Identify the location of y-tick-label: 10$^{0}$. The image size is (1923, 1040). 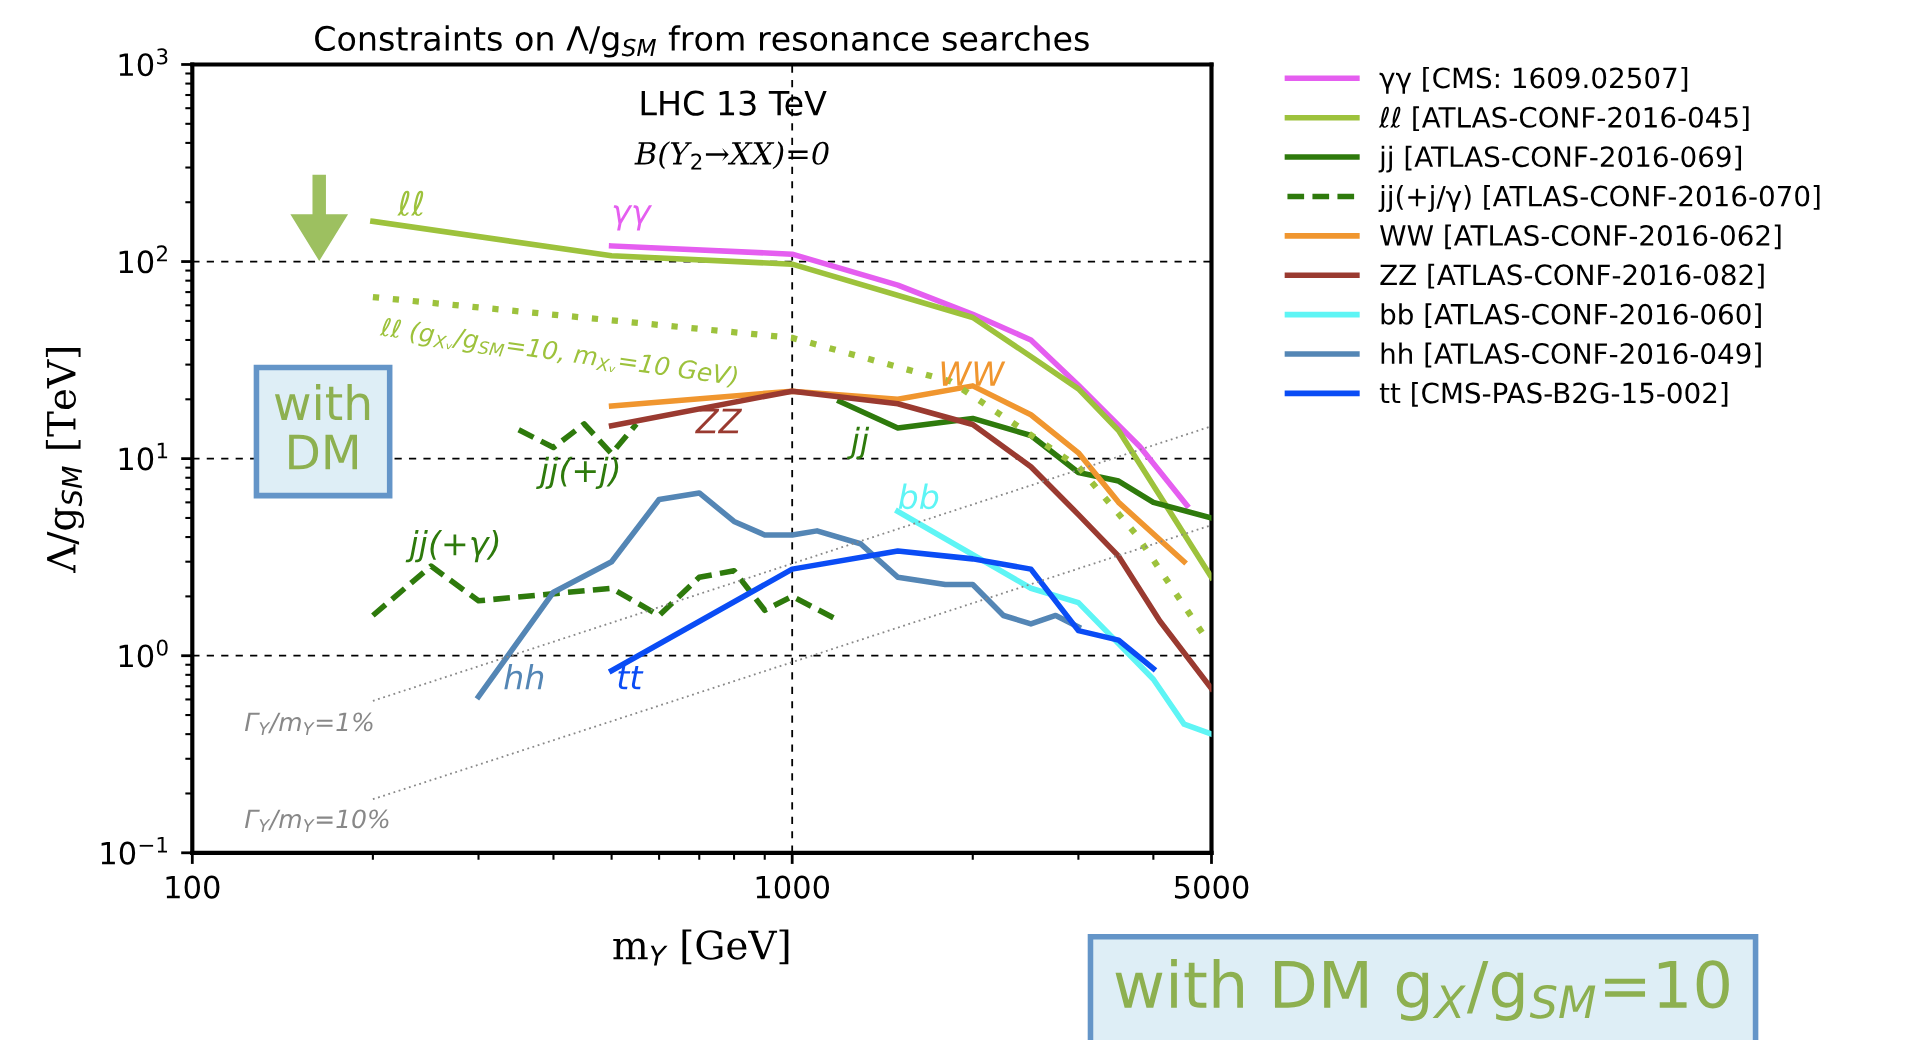
(143, 653).